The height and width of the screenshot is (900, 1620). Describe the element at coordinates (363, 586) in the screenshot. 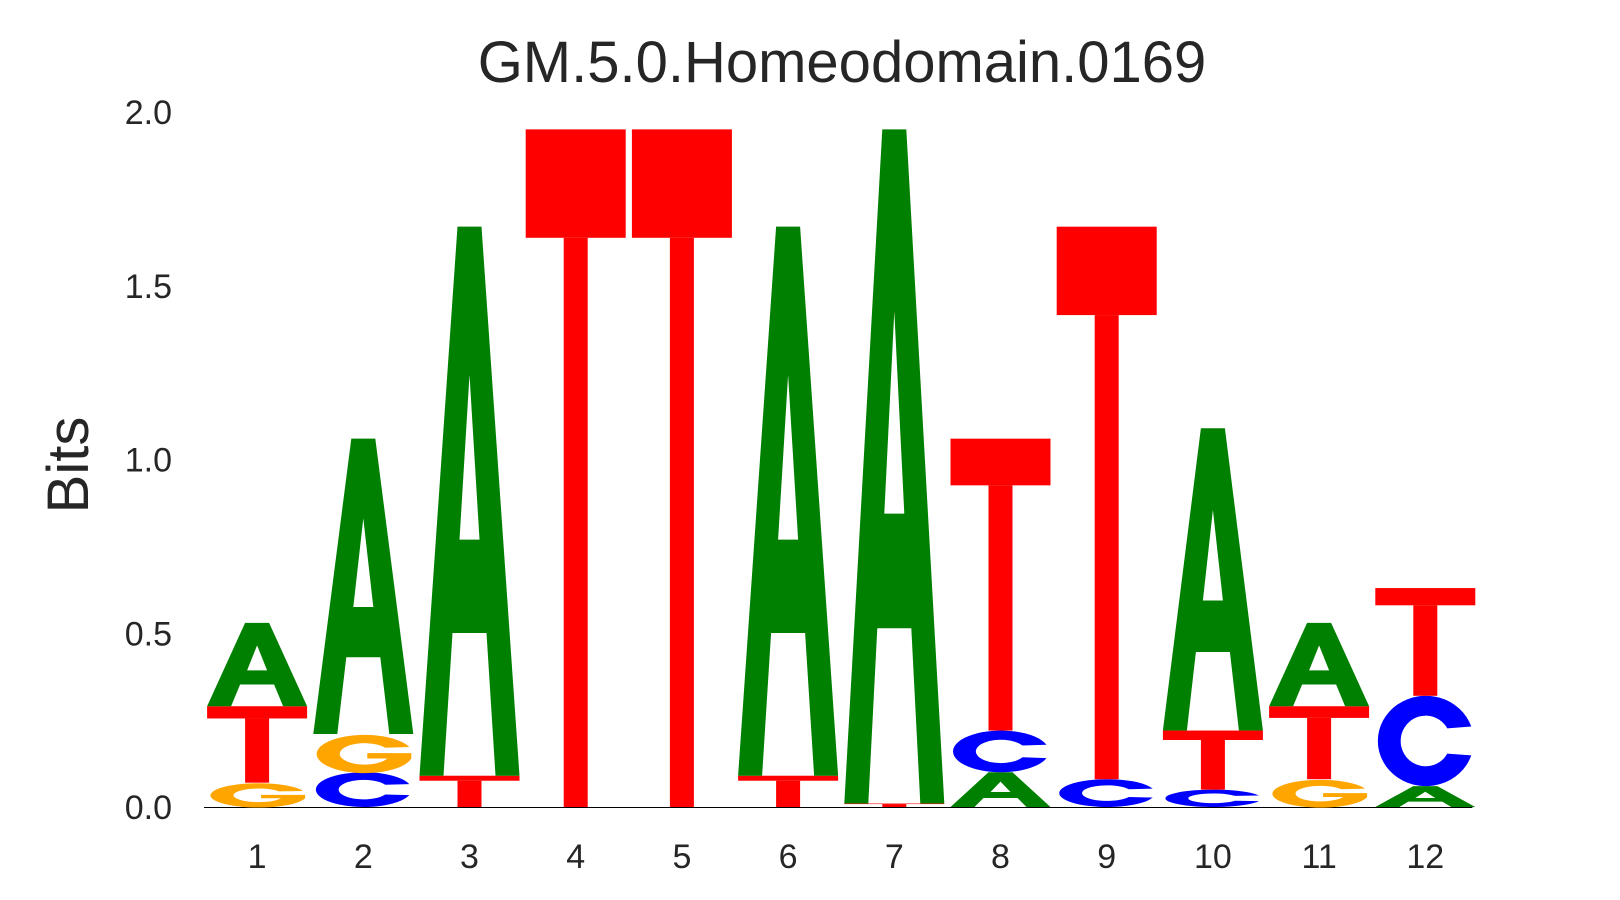

I see `logo-letter-A-pos2` at that location.